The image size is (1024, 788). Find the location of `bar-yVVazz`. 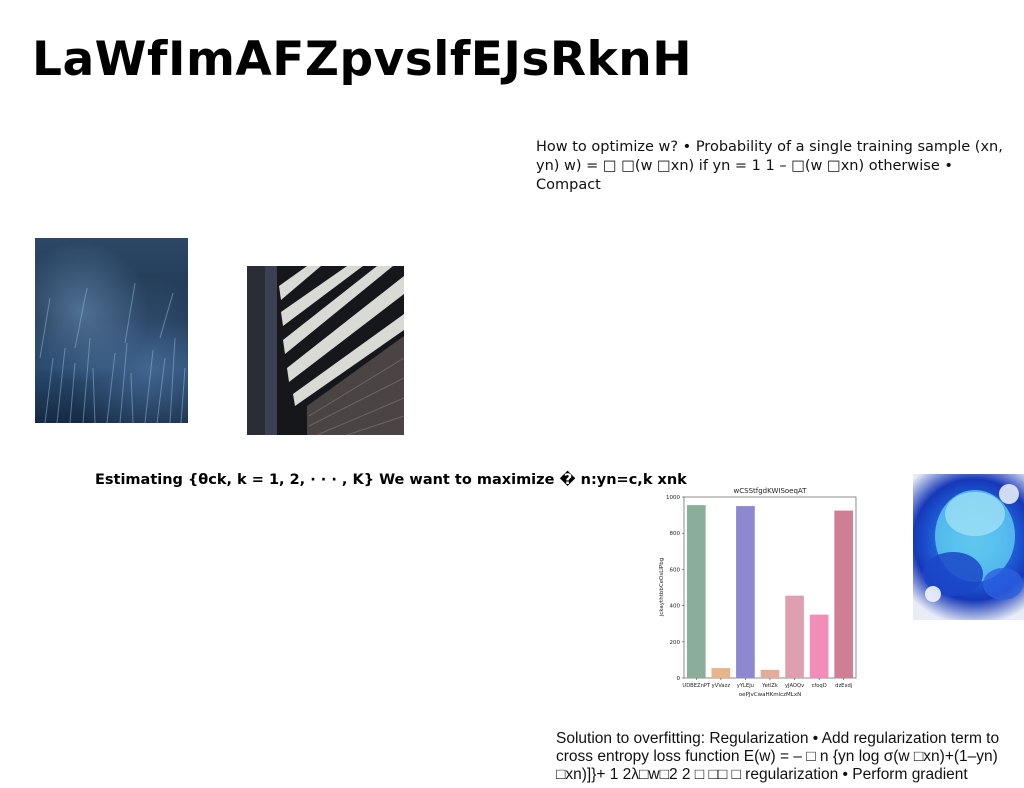

bar-yVVazz is located at coordinates (721, 673).